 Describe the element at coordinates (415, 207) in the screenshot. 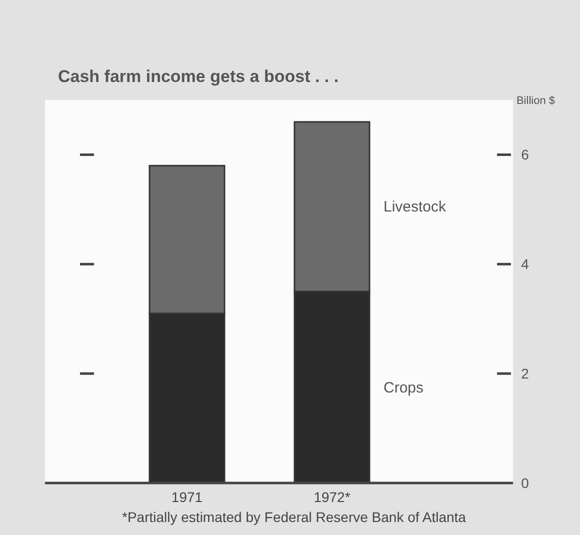

I see `series-label: Livestock` at that location.